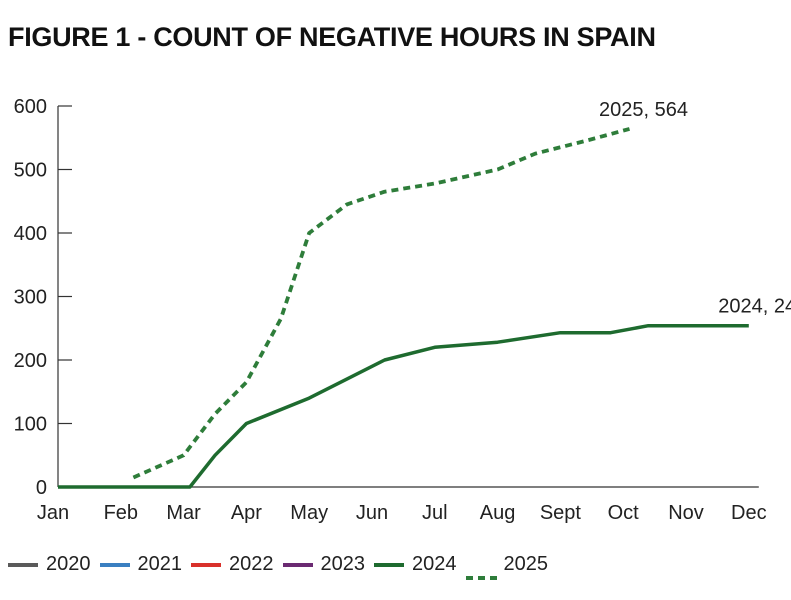 The width and height of the screenshot is (791, 600). I want to click on legend-item-2025: 2025, so click(507, 566).